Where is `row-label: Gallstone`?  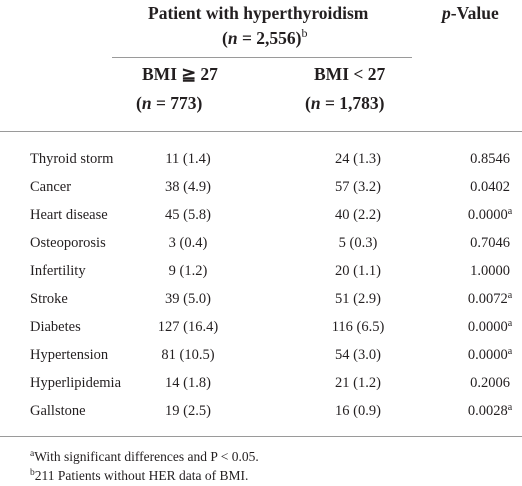
row-label: Gallstone is located at coordinates (58, 411).